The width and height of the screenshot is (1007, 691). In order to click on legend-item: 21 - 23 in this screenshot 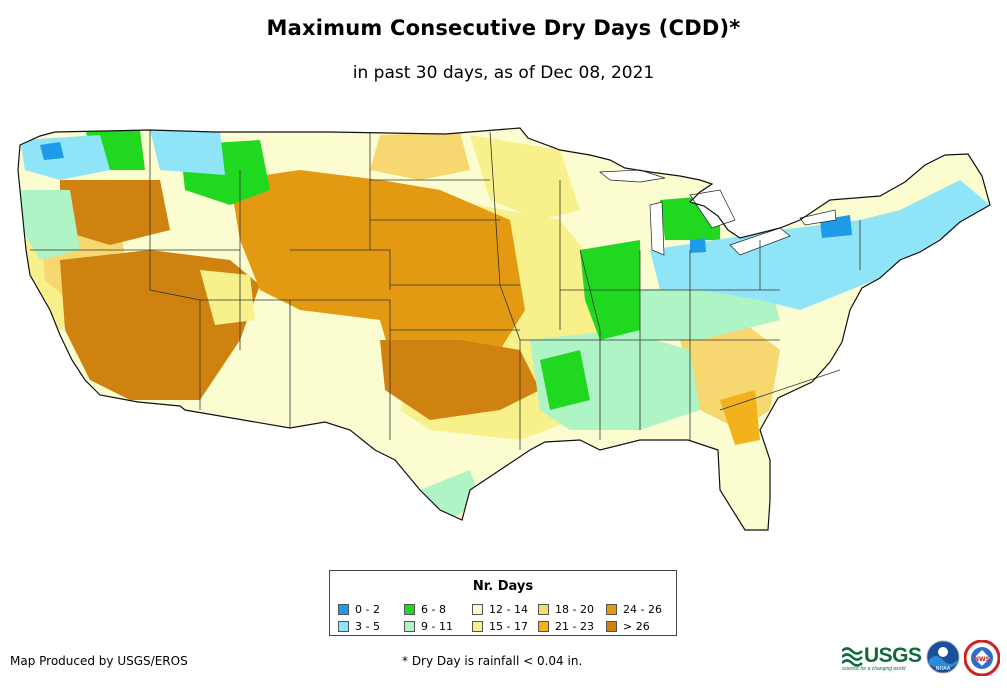, I will do `click(572, 626)`.